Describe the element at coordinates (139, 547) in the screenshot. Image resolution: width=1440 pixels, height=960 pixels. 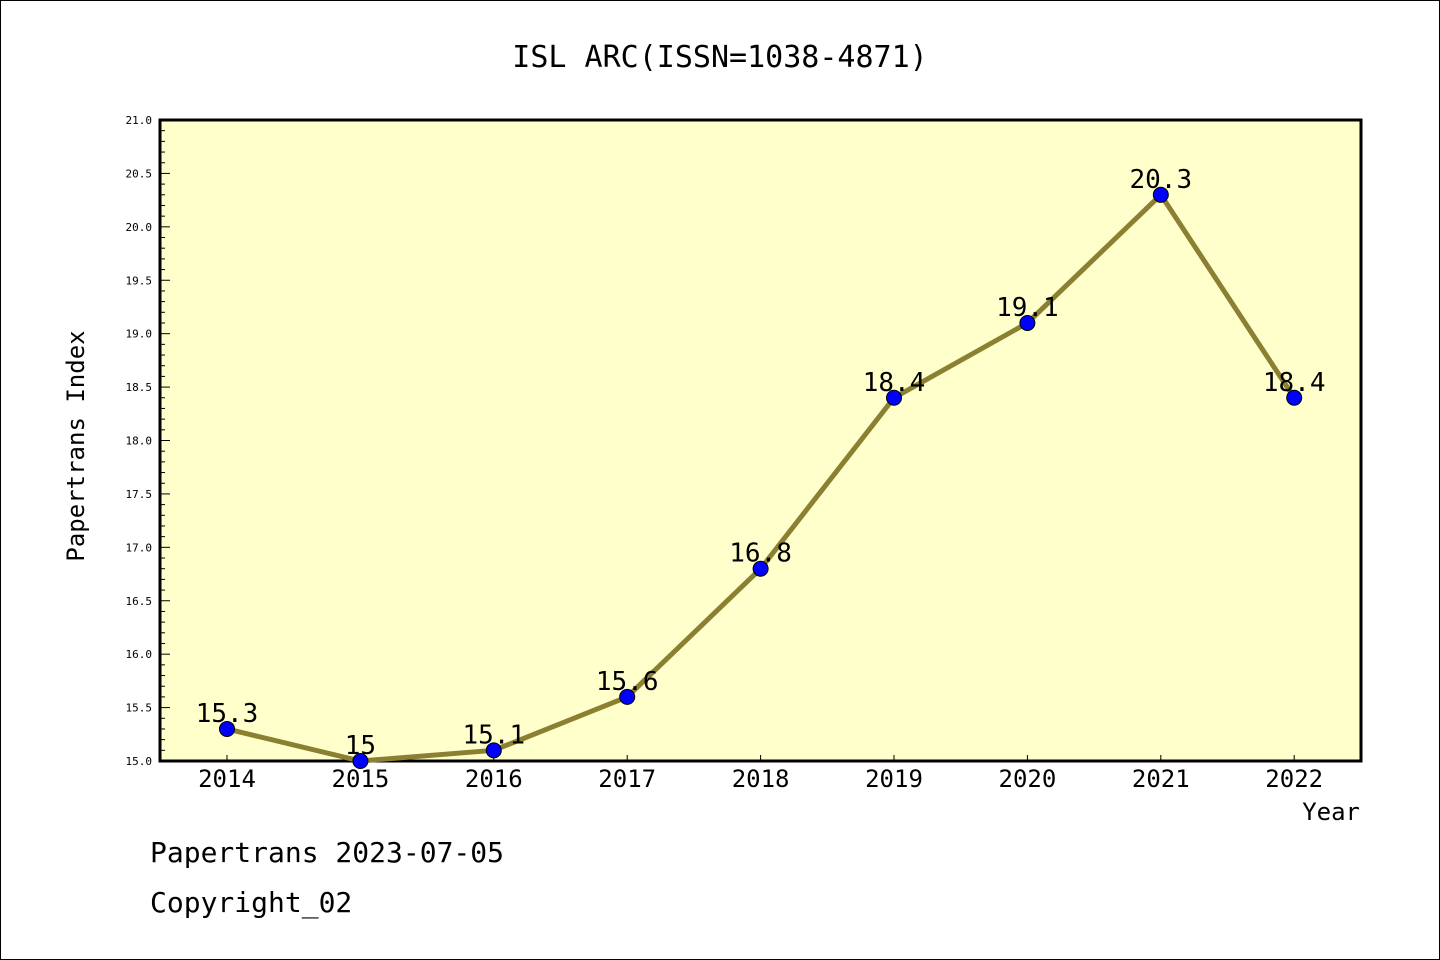
I see `y-tick-label: 17.0` at that location.